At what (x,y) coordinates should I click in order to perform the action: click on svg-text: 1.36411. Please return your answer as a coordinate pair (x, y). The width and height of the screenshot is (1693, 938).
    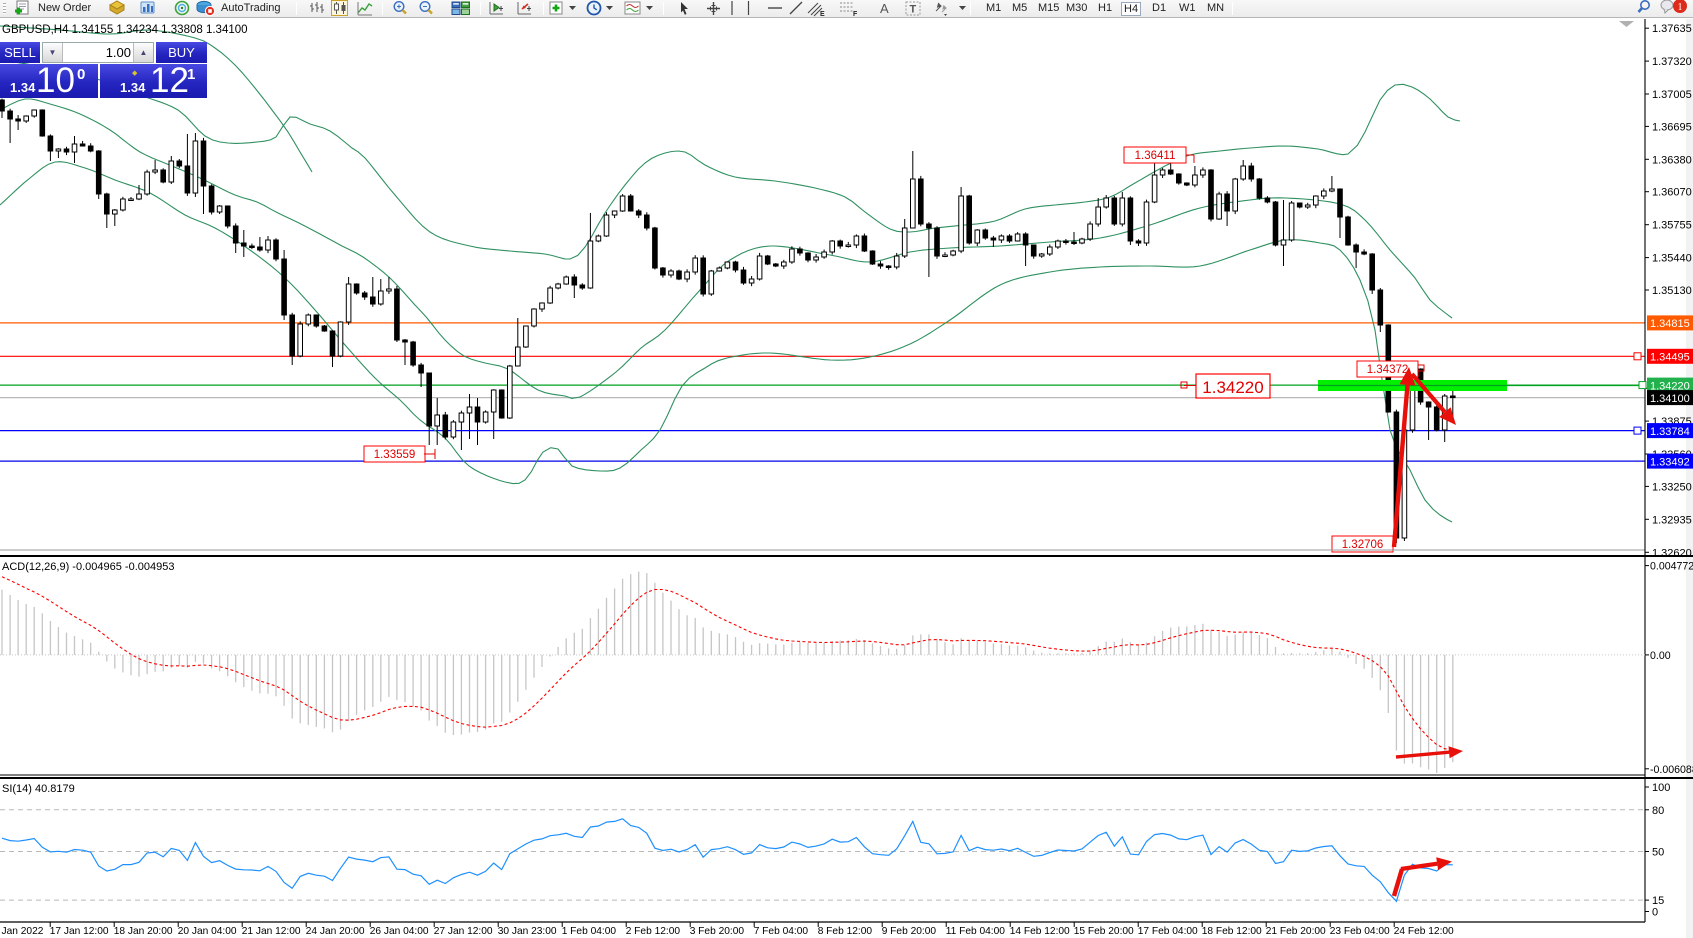
    Looking at the image, I should click on (1155, 156).